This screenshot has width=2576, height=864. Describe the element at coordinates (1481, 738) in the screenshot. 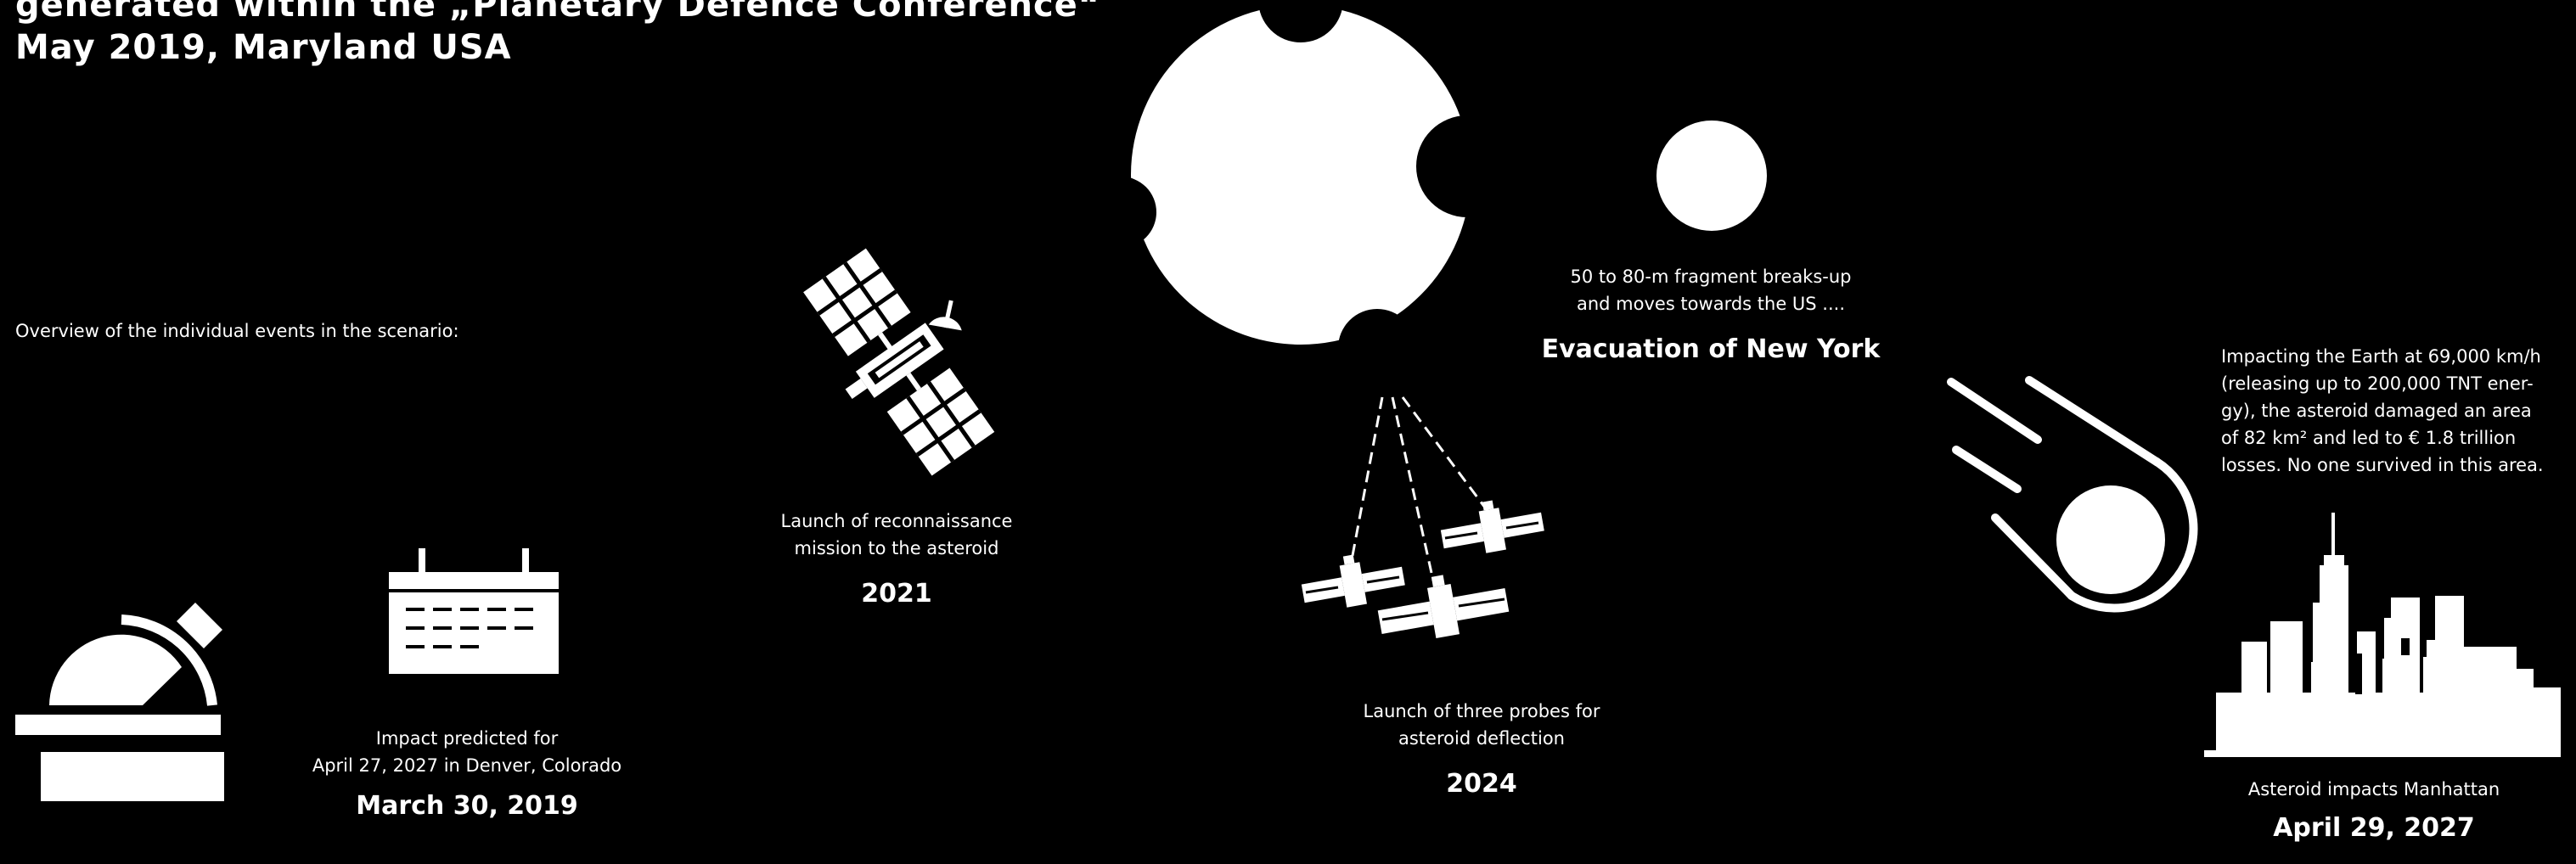

I see `caption-line: asteroid deflection` at that location.